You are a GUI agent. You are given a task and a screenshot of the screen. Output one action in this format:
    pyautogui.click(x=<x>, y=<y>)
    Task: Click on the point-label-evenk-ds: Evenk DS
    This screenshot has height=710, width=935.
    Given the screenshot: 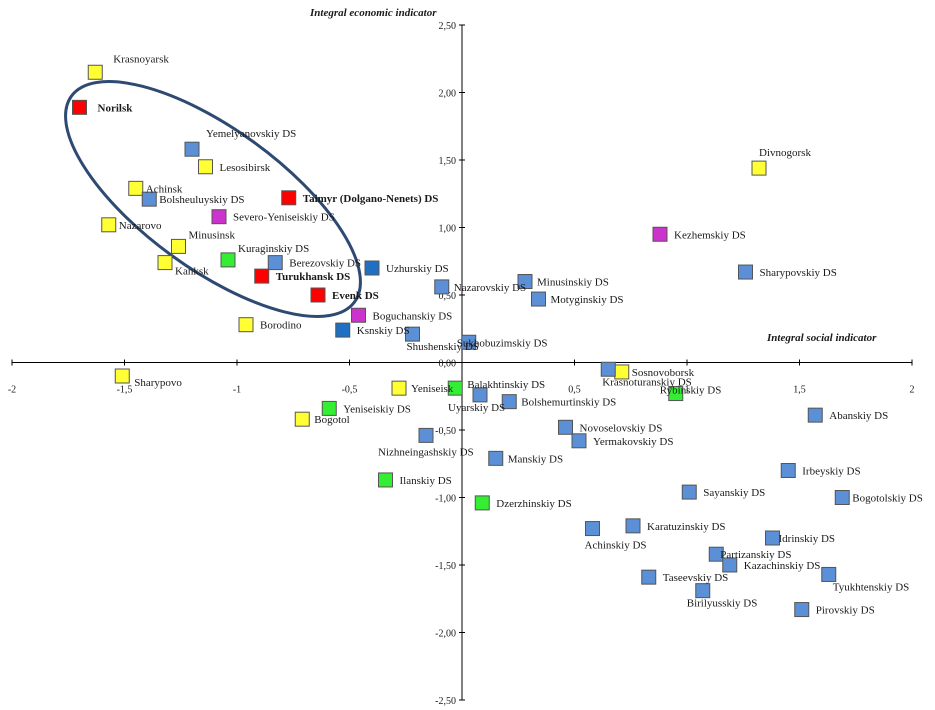 What is the action you would take?
    pyautogui.click(x=355, y=296)
    